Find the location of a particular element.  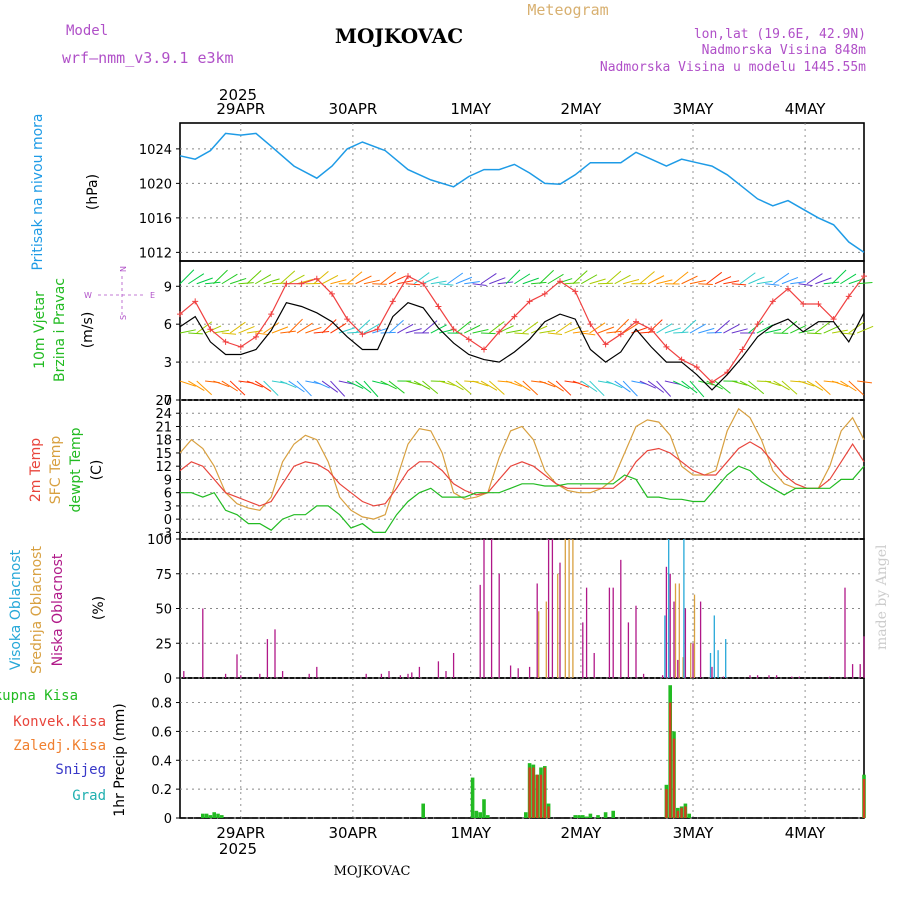

temp-unit: (C) is located at coordinates (97, 470).